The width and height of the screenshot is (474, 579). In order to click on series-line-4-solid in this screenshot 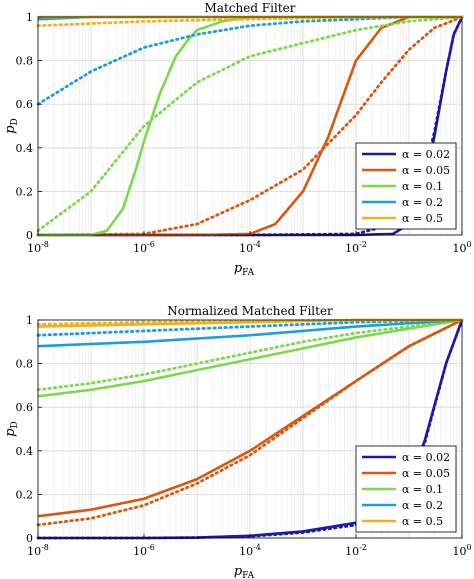, I will do `click(250, 333)`.